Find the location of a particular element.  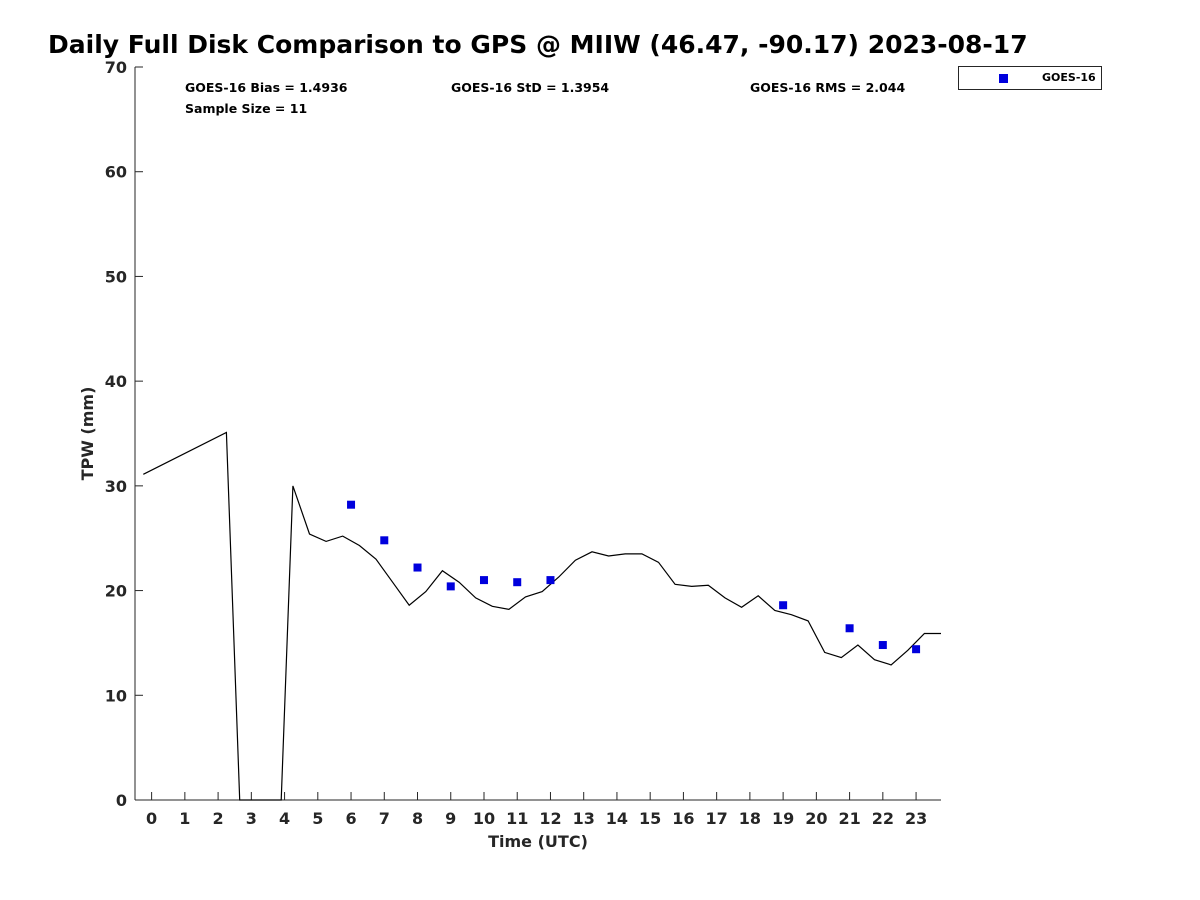

x-tick-label: 8 is located at coordinates (417, 818).